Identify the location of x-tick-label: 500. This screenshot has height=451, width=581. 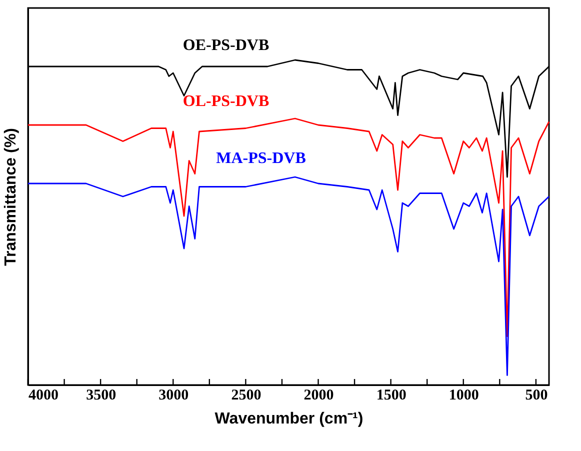
(536, 396).